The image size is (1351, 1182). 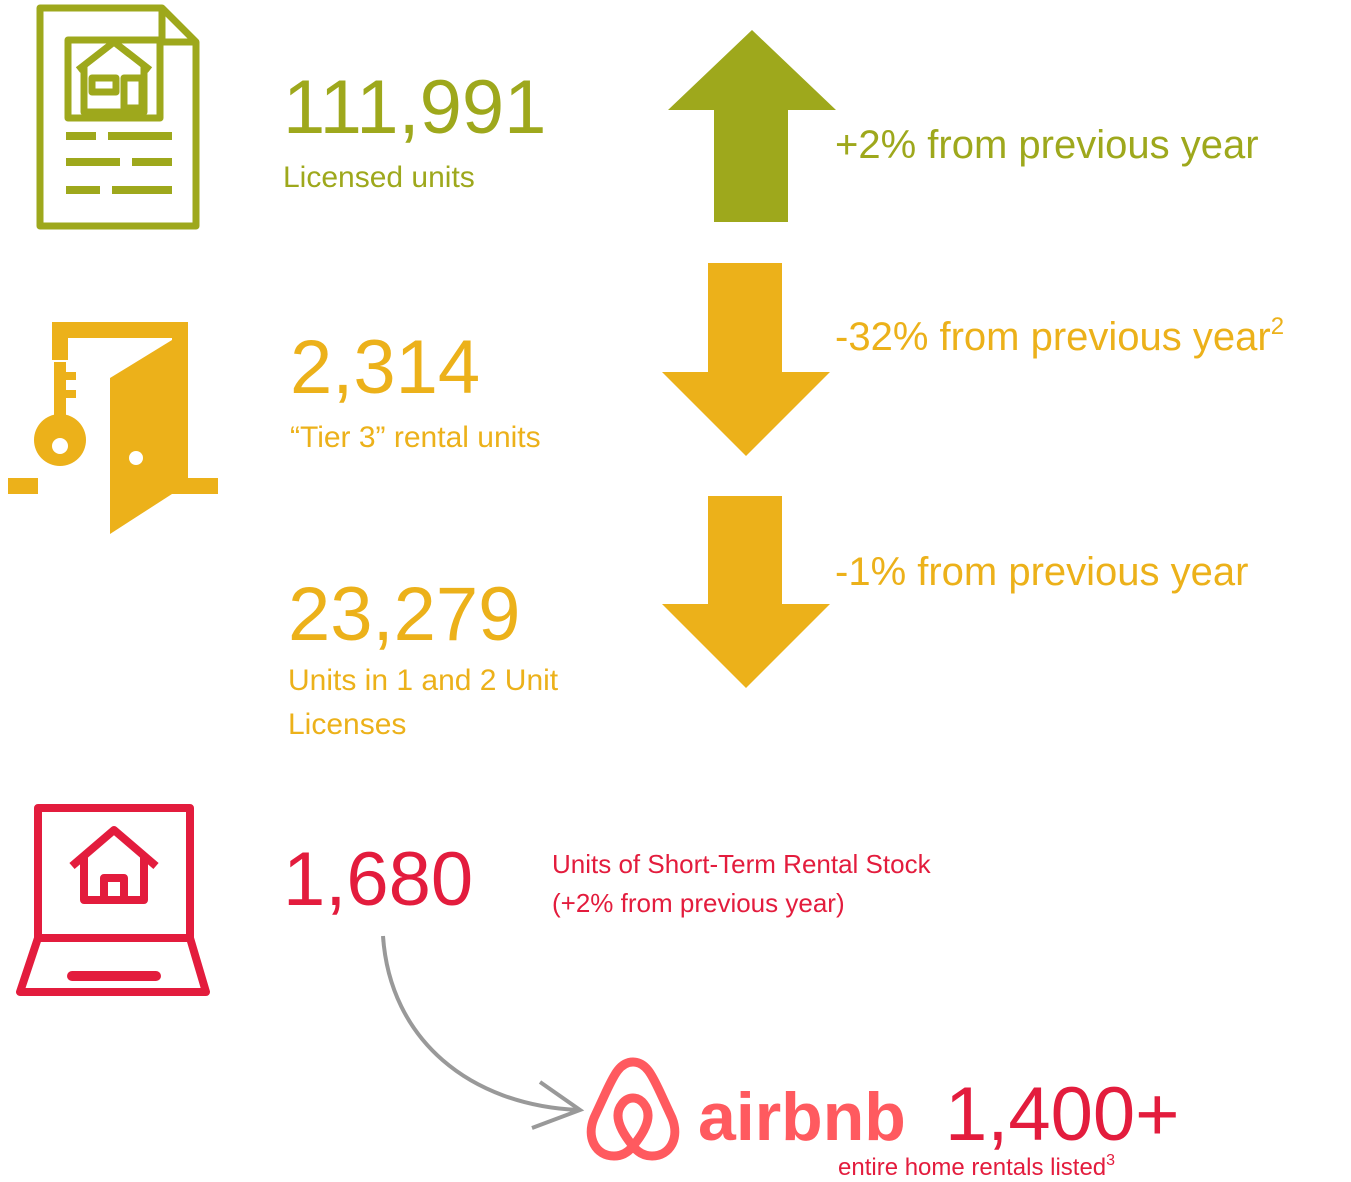 I want to click on stat-value: 111,991, so click(x=414, y=107).